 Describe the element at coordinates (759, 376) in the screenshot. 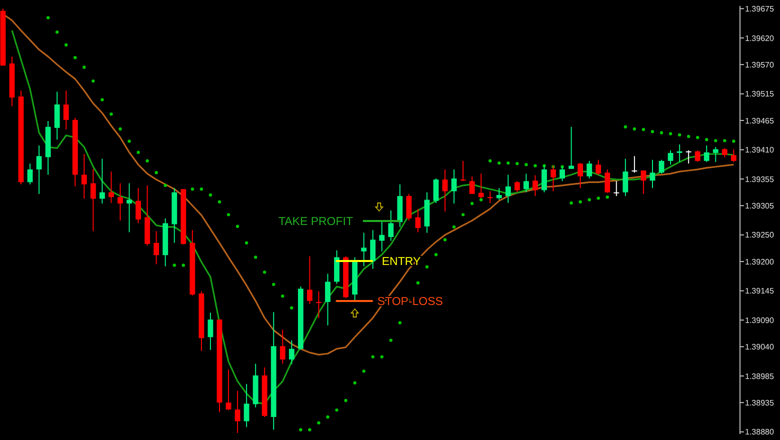

I see `y-tick-label: 1.38985` at that location.